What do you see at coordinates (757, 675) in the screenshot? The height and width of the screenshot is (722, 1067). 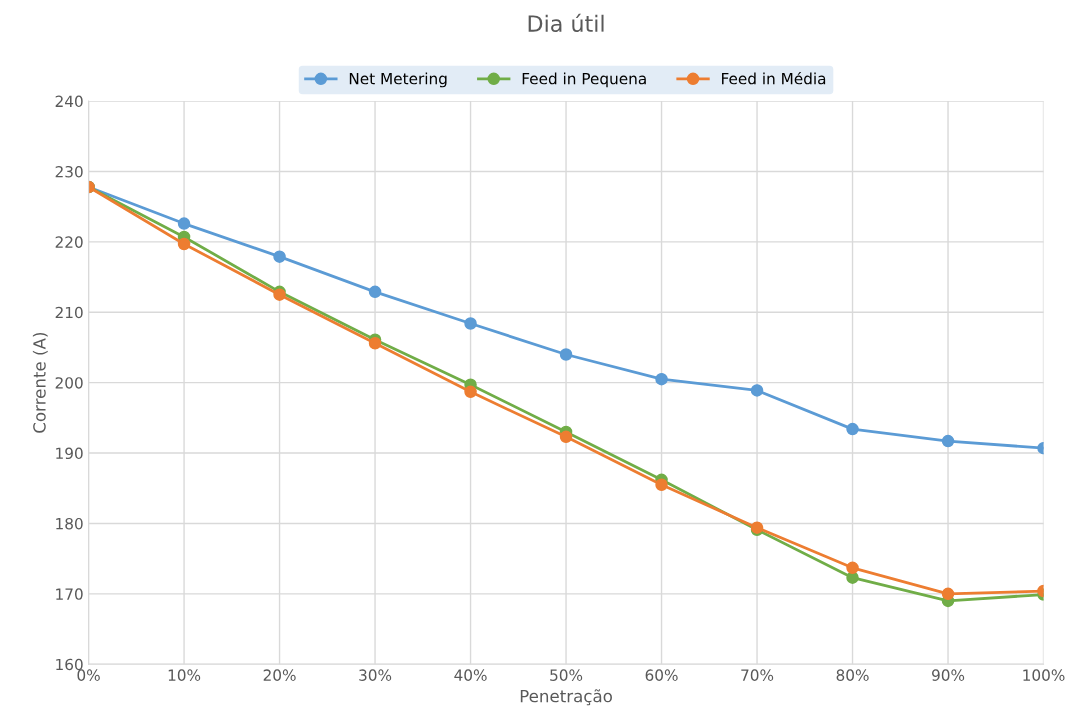 I see `x-tick-label: 70%` at bounding box center [757, 675].